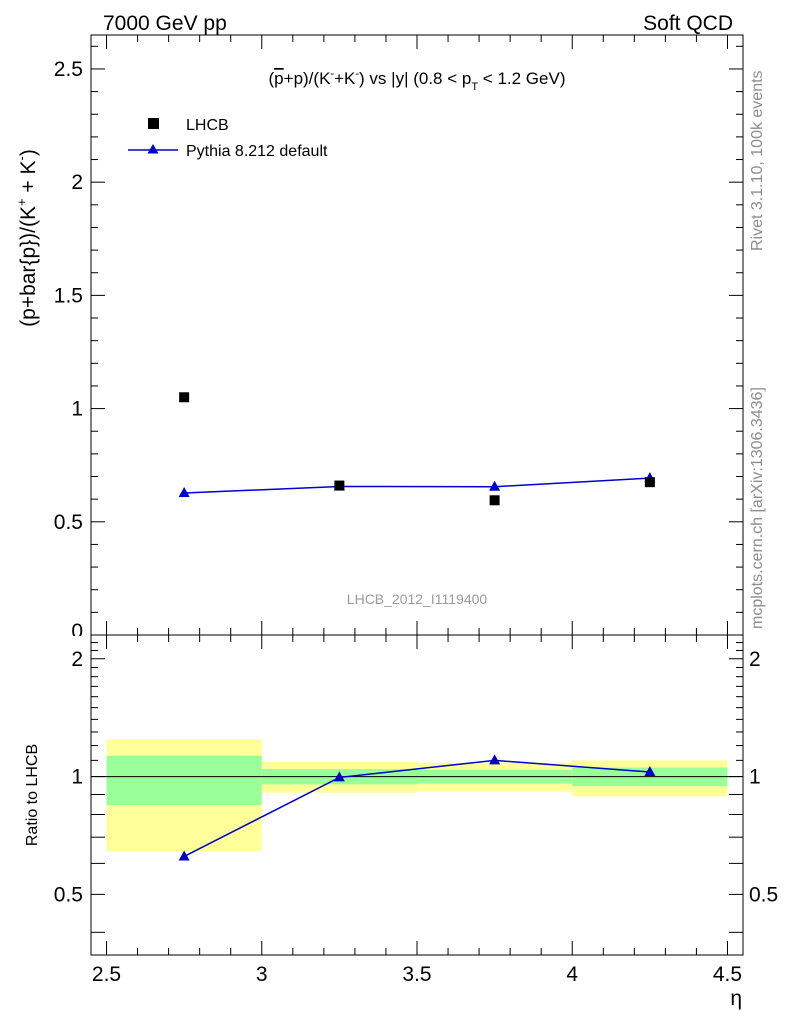 The width and height of the screenshot is (786, 1024). I want to click on analysis-watermark: LHCB_2012_I1119400, so click(417, 599).